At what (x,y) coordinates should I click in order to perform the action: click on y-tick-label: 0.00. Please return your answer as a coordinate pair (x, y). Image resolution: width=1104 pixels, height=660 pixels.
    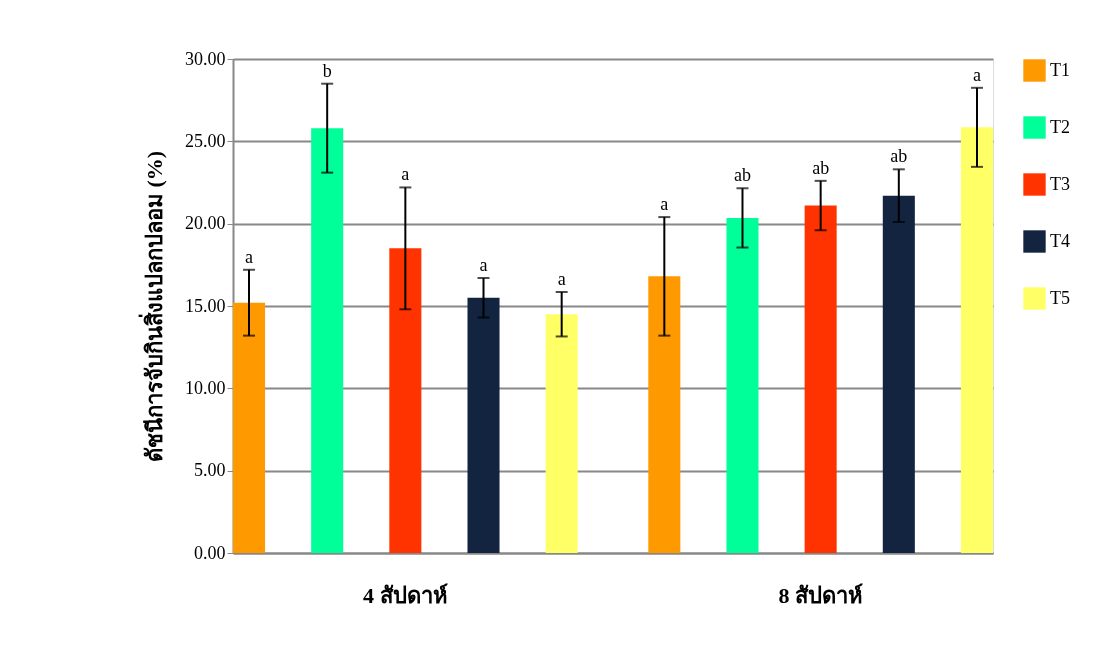
    Looking at the image, I should click on (210, 552).